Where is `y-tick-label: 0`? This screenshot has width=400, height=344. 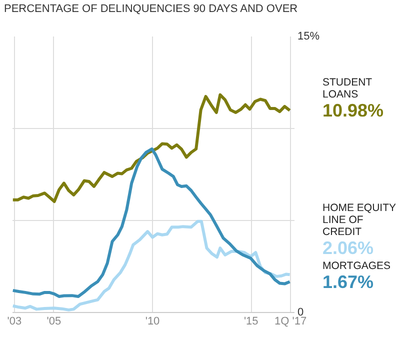 y-tick-label: 0 is located at coordinates (301, 312).